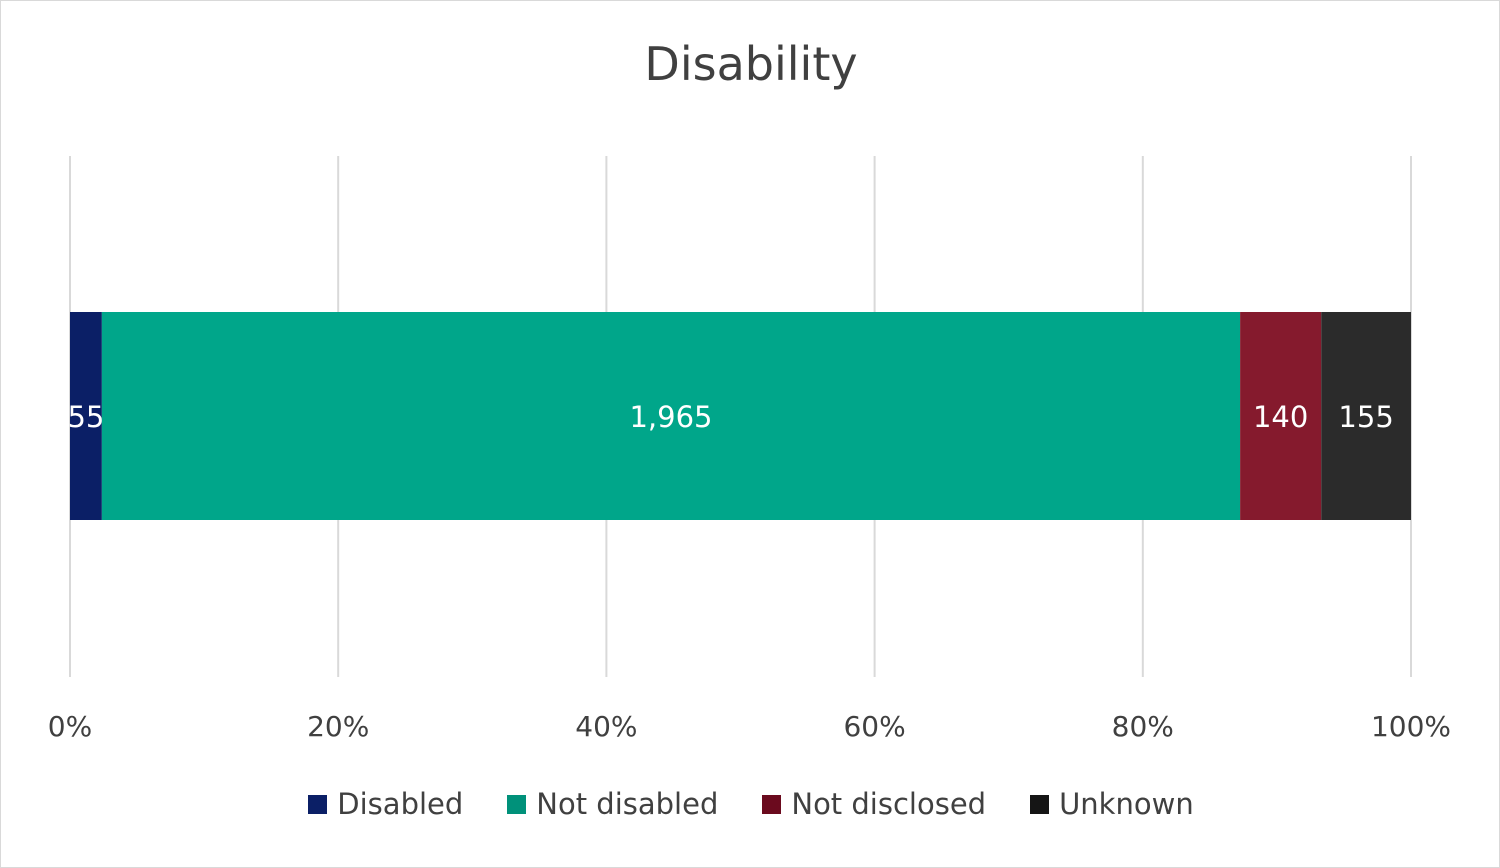 The image size is (1500, 868). I want to click on x-axis-ticks: 0% 20% 40% 60% 80% 100%, so click(749, 726).